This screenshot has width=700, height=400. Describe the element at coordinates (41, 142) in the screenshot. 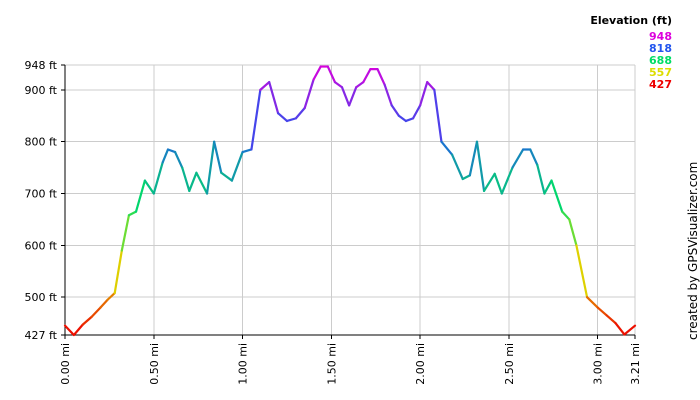

I see `y-tick-label: 800 ft` at that location.